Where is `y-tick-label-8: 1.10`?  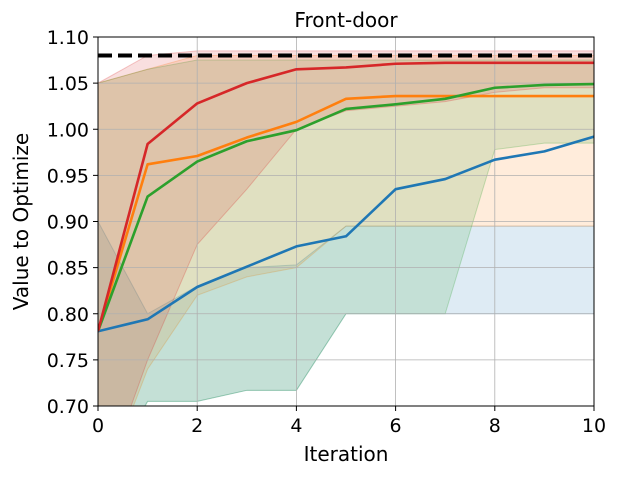 y-tick-label-8: 1.10 is located at coordinates (68, 38).